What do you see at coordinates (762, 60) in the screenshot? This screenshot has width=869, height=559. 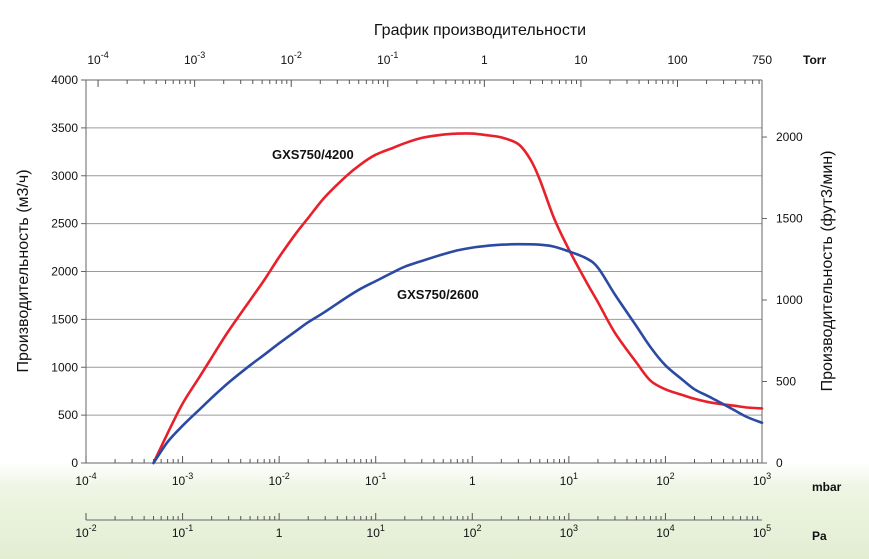 I see `top-tick-label-750: 750` at bounding box center [762, 60].